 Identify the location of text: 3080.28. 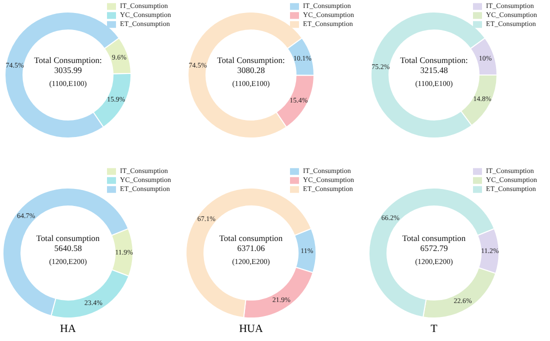
(251, 70).